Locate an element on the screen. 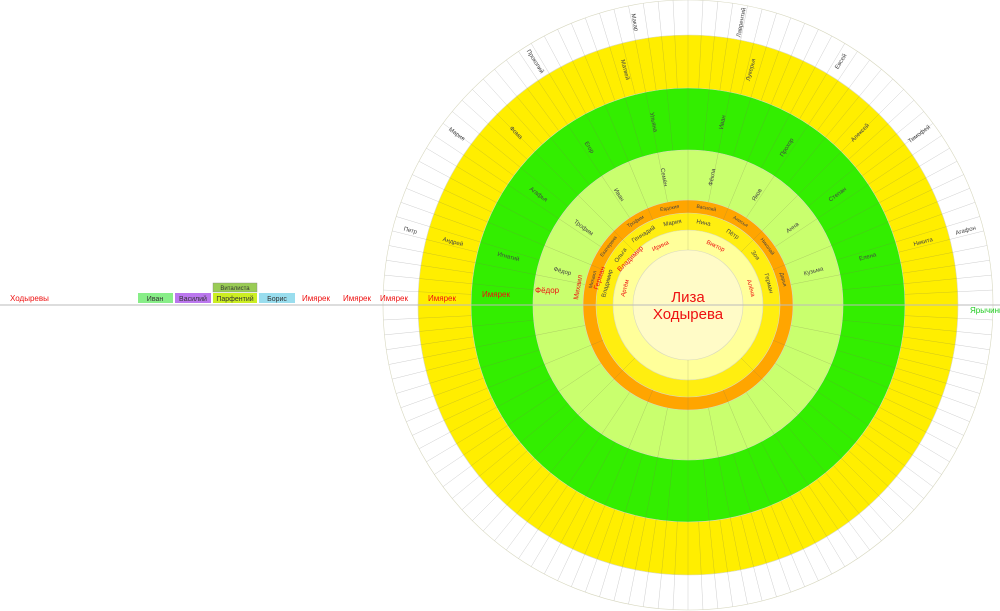 This screenshot has width=1000, height=611. ring-label: Зоя is located at coordinates (754, 256).